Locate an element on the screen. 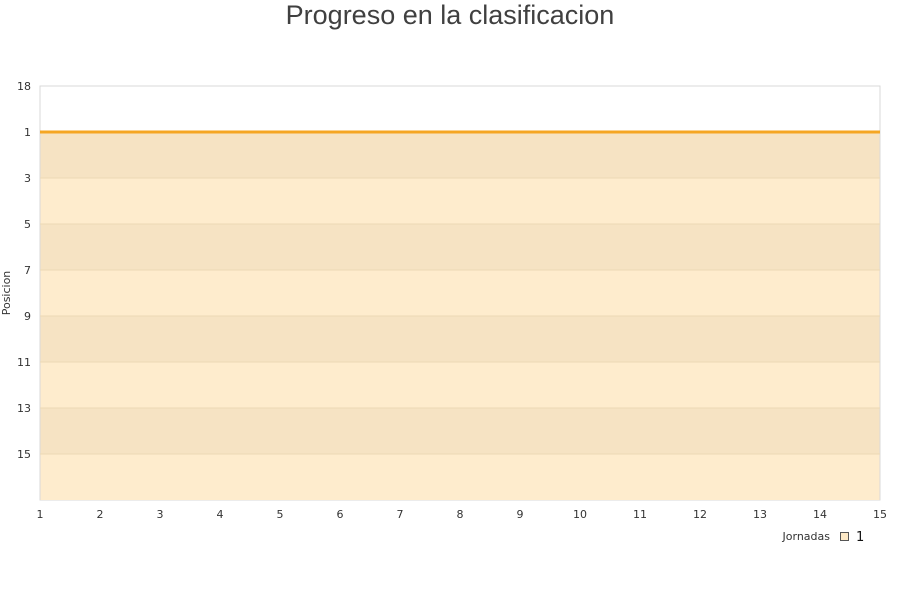 The width and height of the screenshot is (900, 600). y-tick-label: 15 is located at coordinates (24, 454).